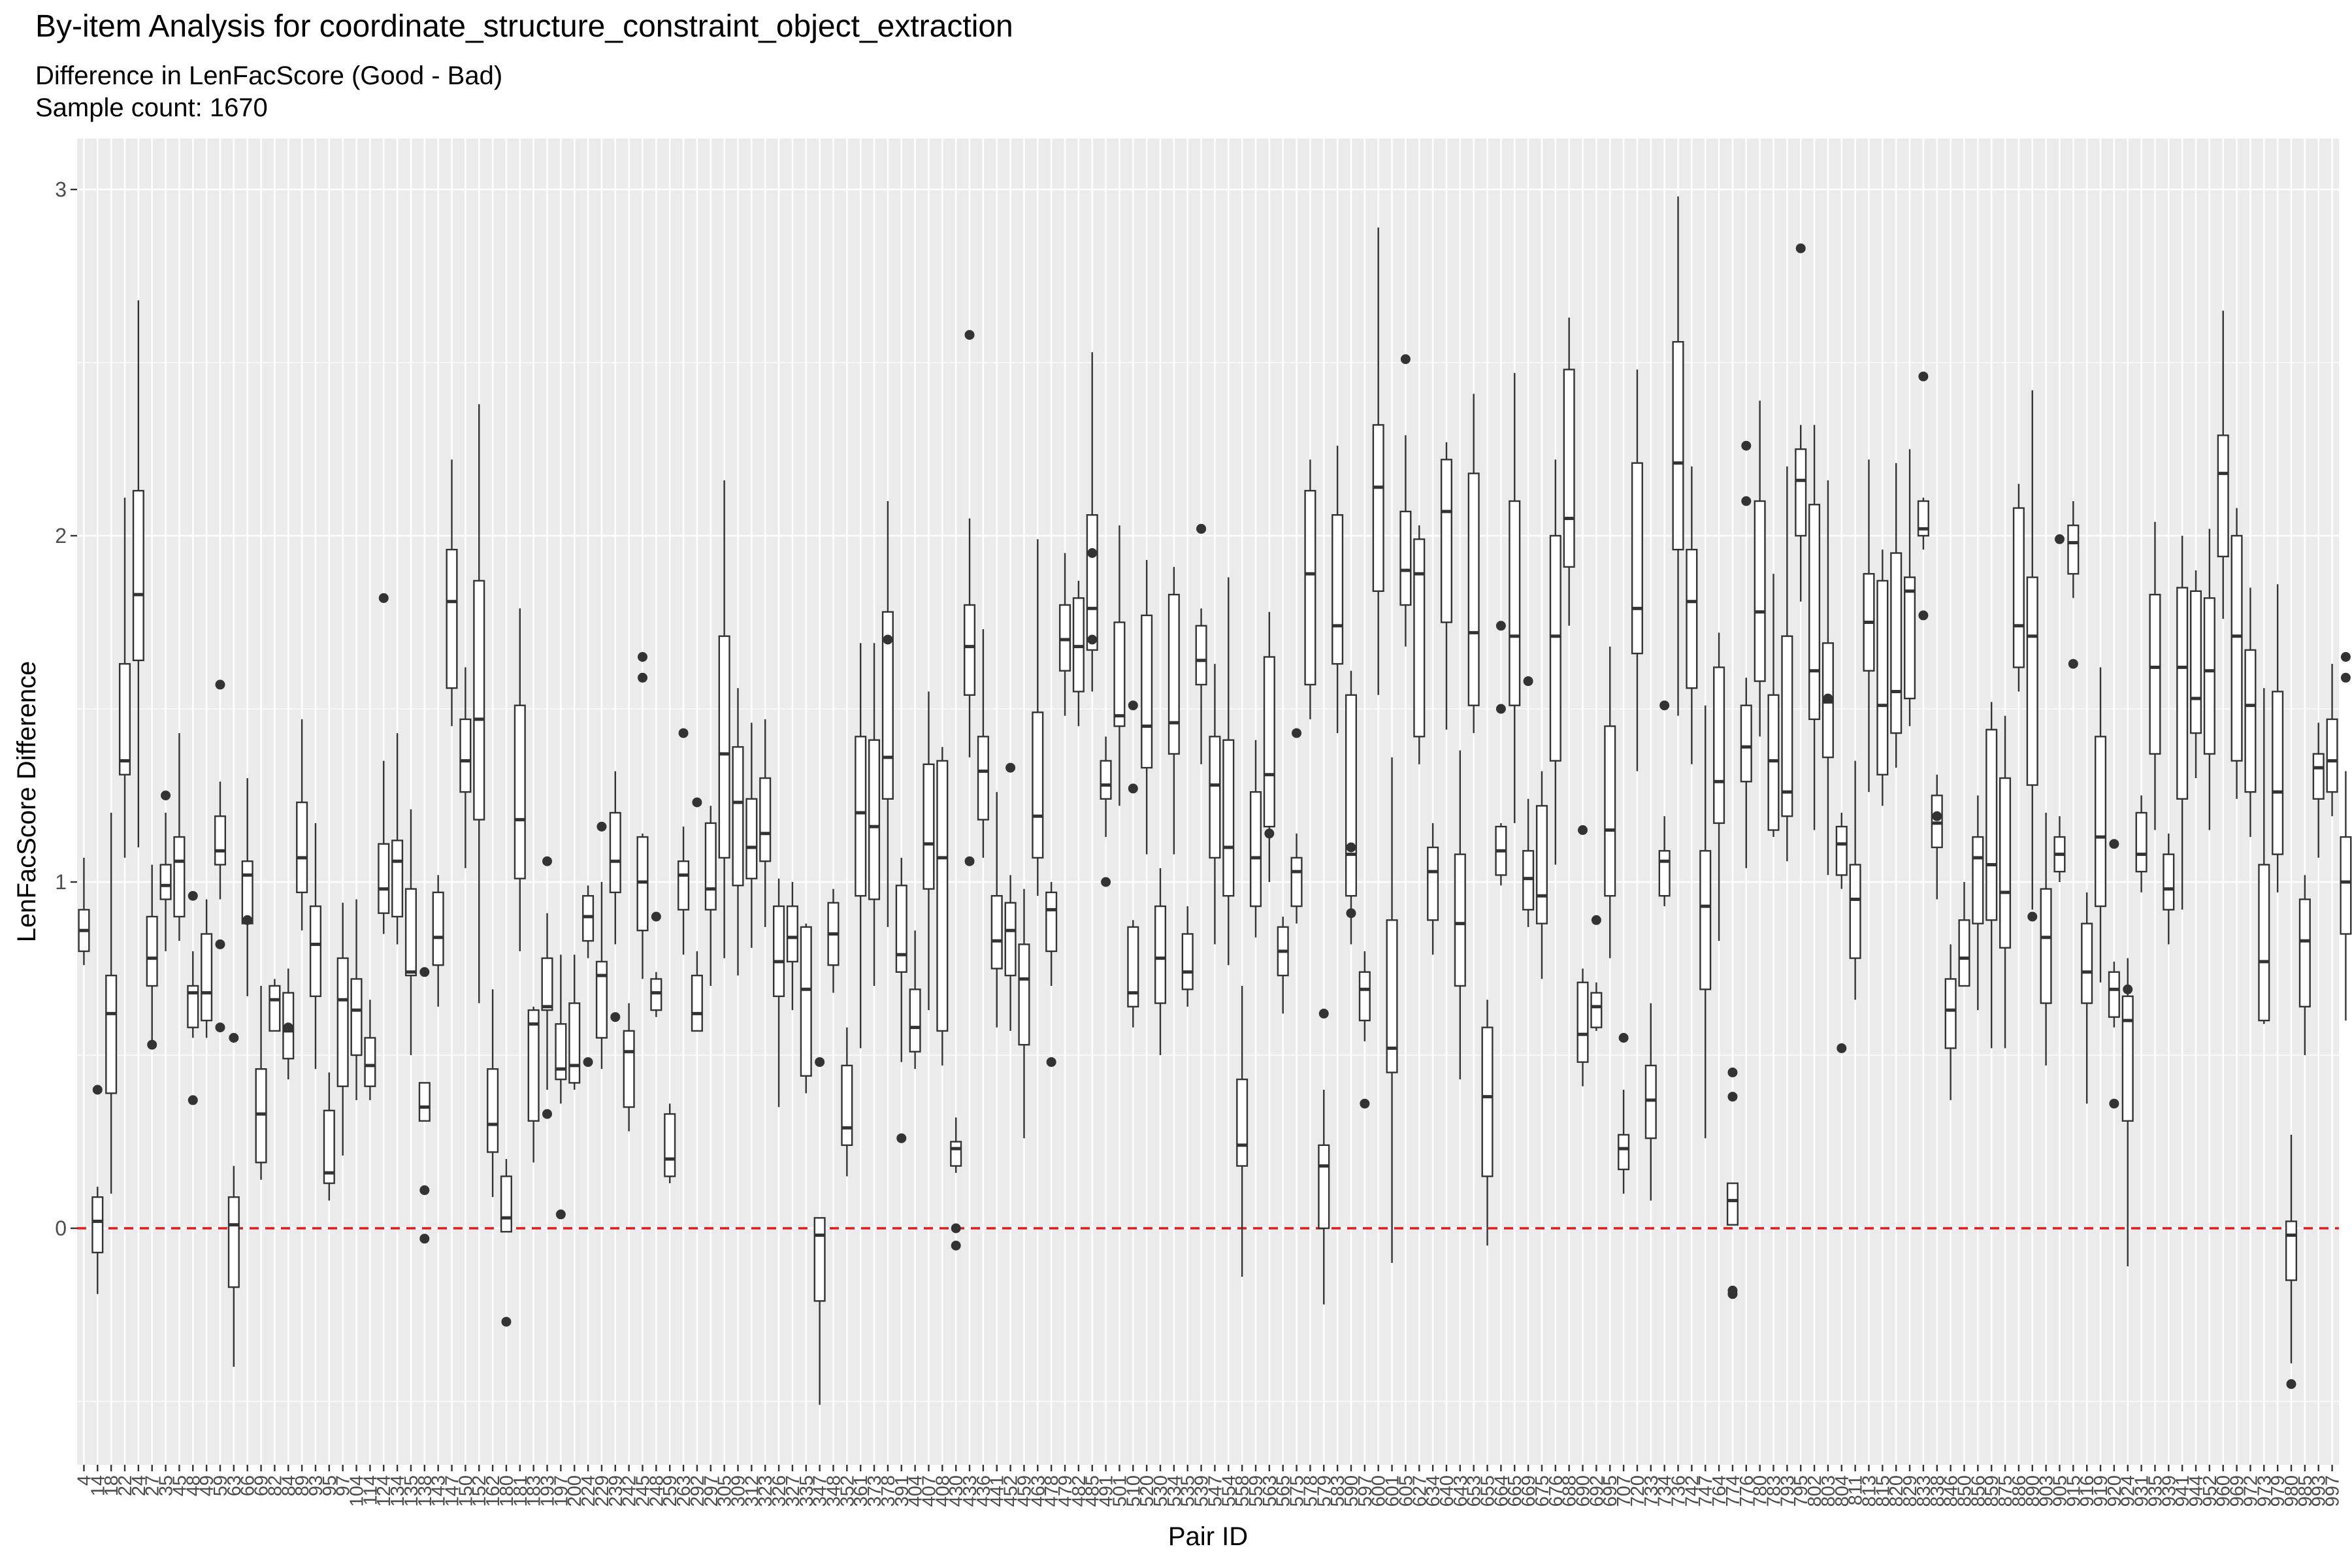 This screenshot has width=2352, height=1568. What do you see at coordinates (983, 1491) in the screenshot?
I see `x-tick-label: 436` at bounding box center [983, 1491].